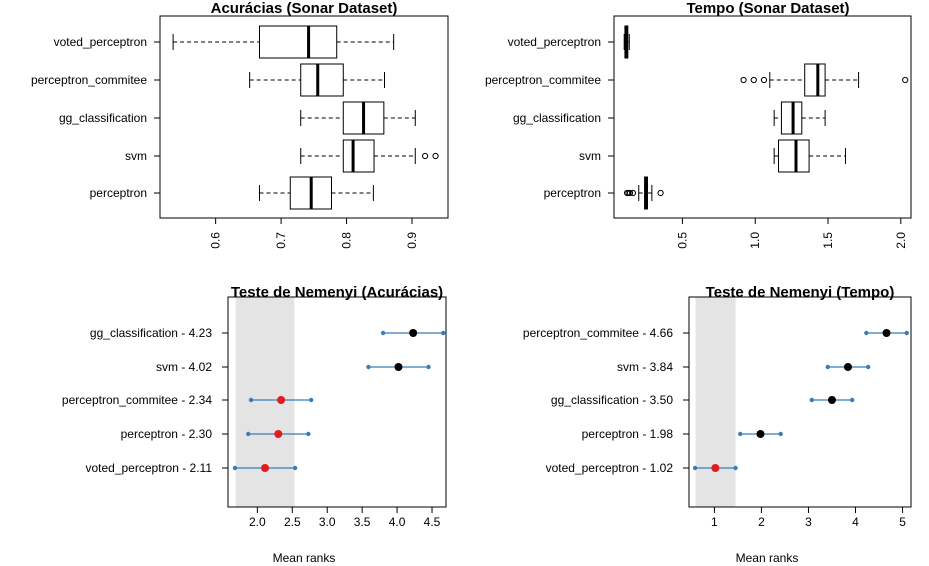  I want to click on x-tick-label: 4, so click(855, 522).